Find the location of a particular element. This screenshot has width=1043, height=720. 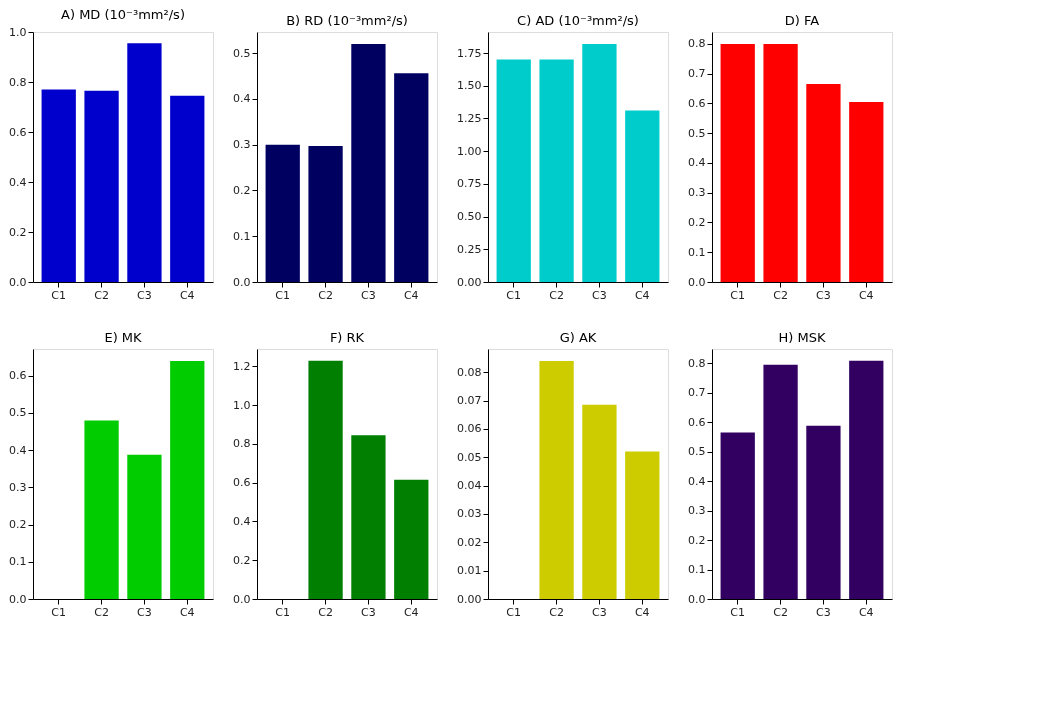

y-tick-label: 0.00 is located at coordinates (469, 282).